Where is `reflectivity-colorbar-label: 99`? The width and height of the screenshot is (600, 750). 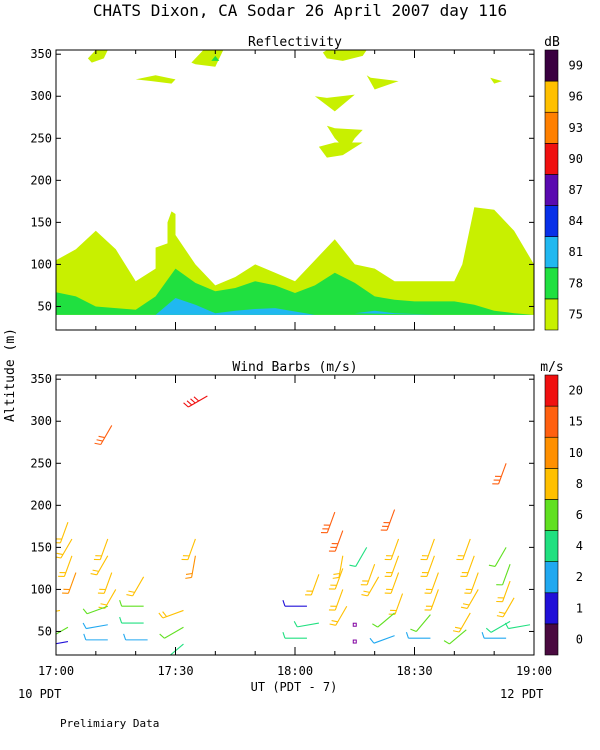 reflectivity-colorbar-label: 99 is located at coordinates (576, 66).